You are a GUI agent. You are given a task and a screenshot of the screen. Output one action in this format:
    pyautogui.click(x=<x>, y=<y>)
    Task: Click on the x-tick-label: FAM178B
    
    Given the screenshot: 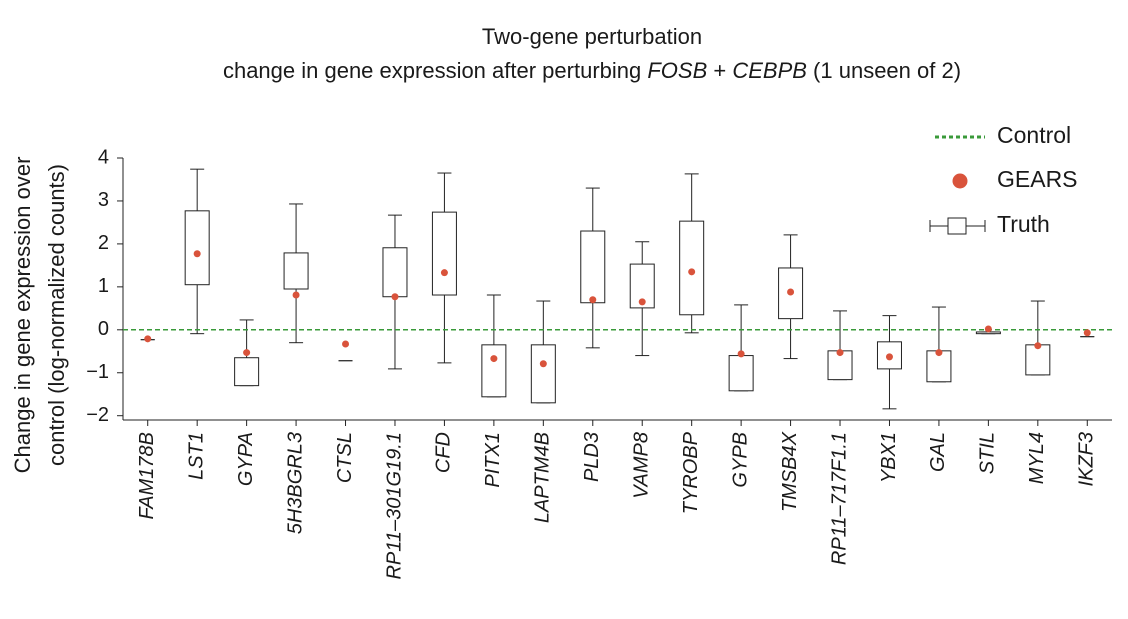 What is the action you would take?
    pyautogui.click(x=147, y=475)
    